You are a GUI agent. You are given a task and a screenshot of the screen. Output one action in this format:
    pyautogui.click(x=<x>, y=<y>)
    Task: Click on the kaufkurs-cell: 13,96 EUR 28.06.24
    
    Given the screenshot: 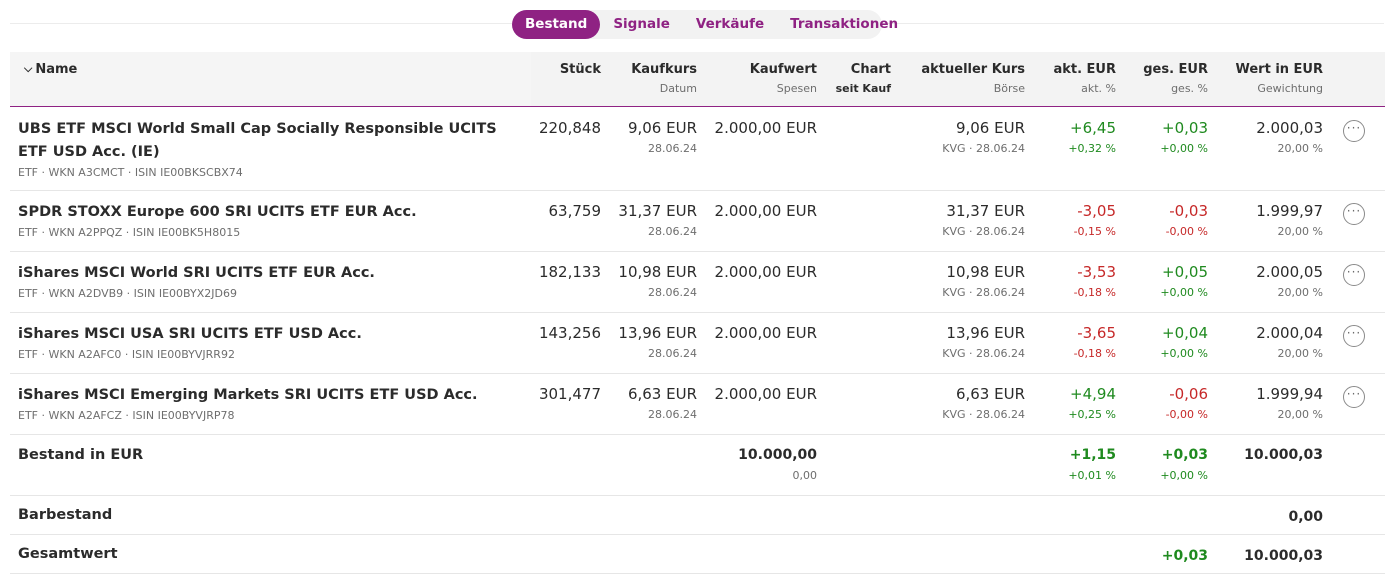 What is the action you would take?
    pyautogui.click(x=657, y=342)
    